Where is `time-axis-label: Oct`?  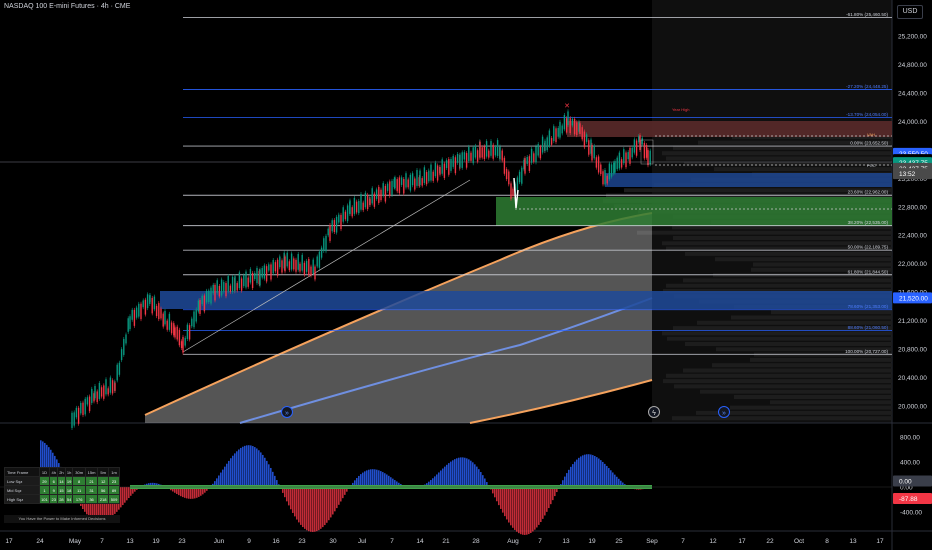 time-axis-label: Oct is located at coordinates (799, 541).